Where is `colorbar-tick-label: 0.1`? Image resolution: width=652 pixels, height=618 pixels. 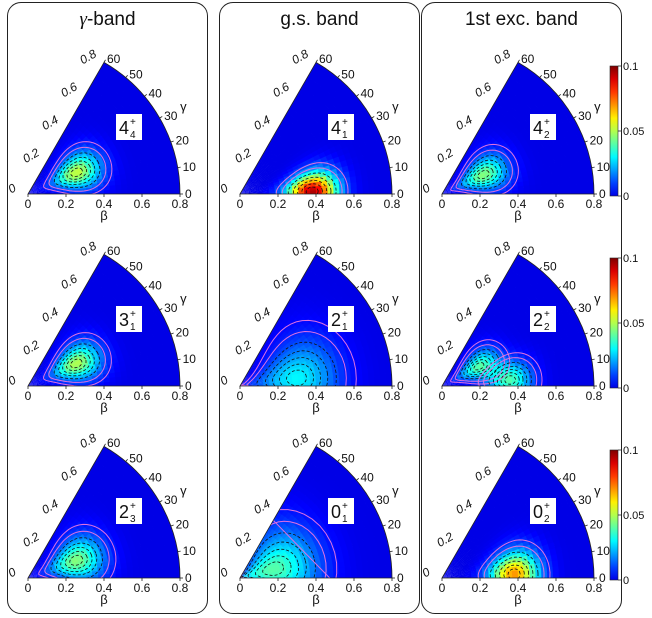 colorbar-tick-label: 0.1 is located at coordinates (630, 259).